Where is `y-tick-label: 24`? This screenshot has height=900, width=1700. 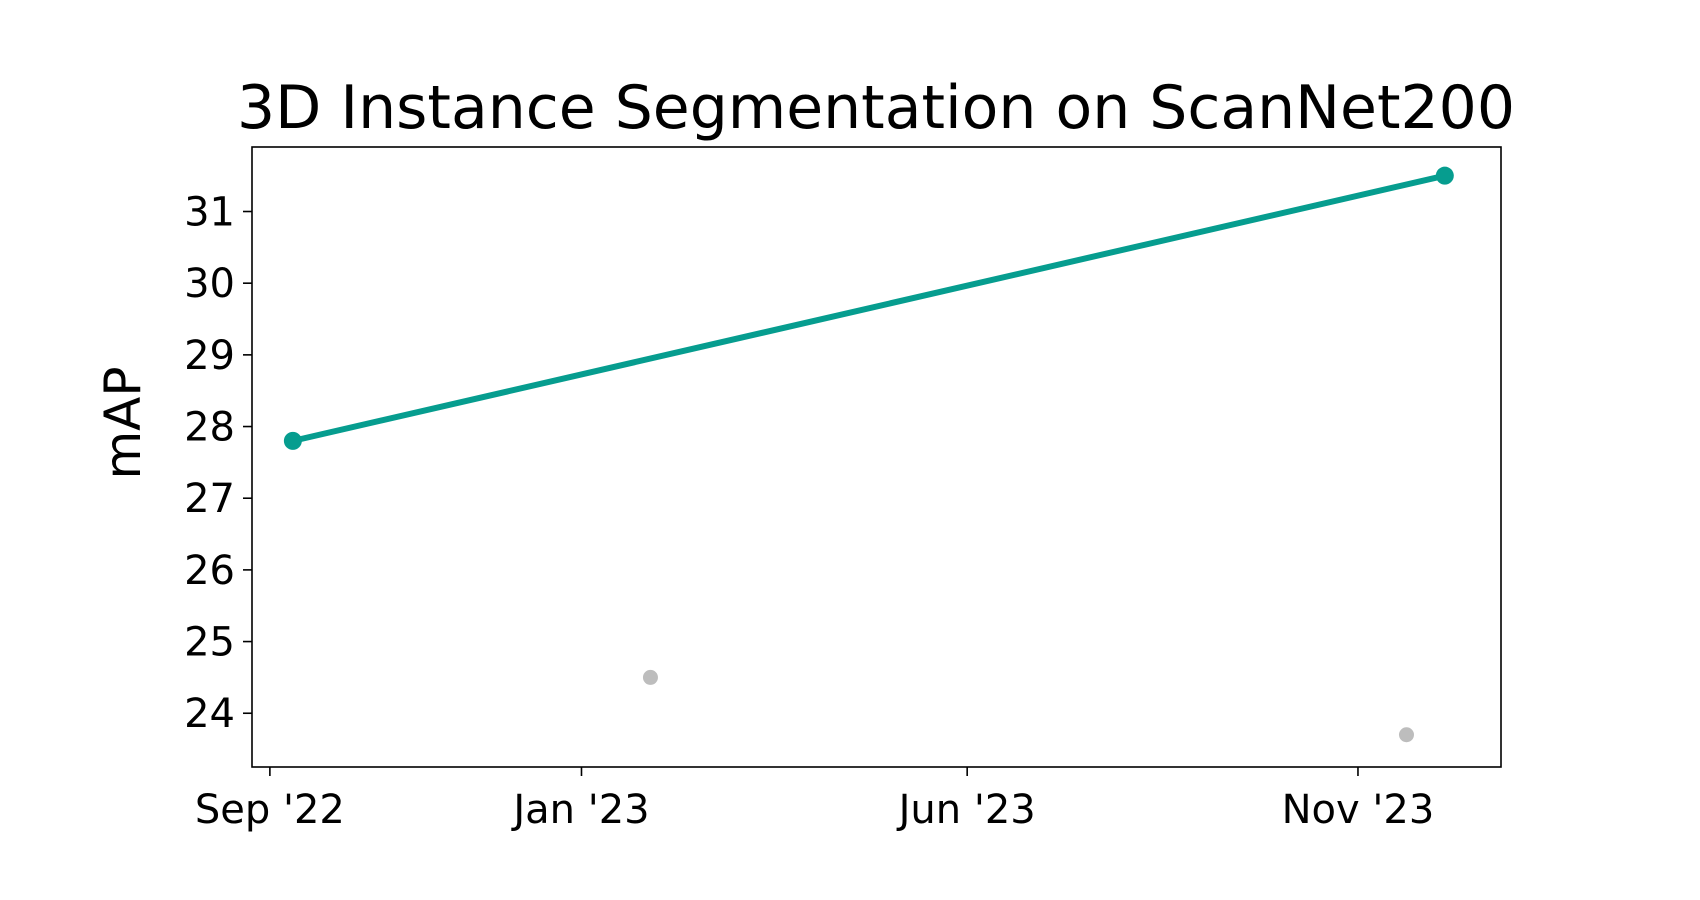 y-tick-label: 24 is located at coordinates (209, 714).